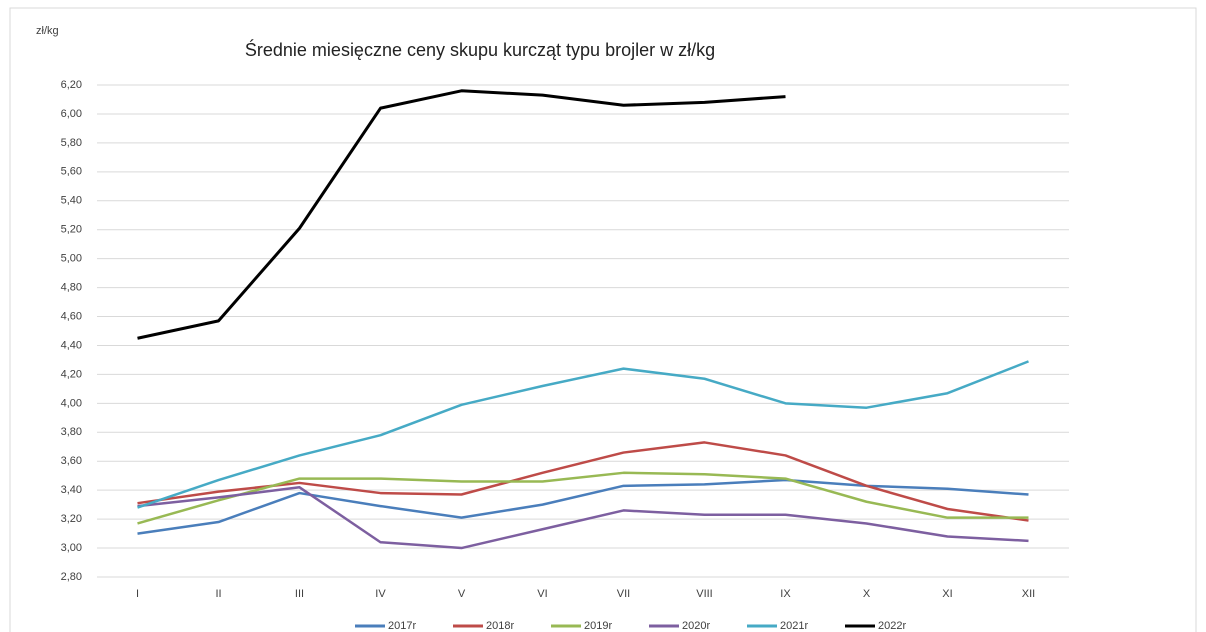 The image size is (1206, 632). I want to click on legend-label: 2017r, so click(402, 626).